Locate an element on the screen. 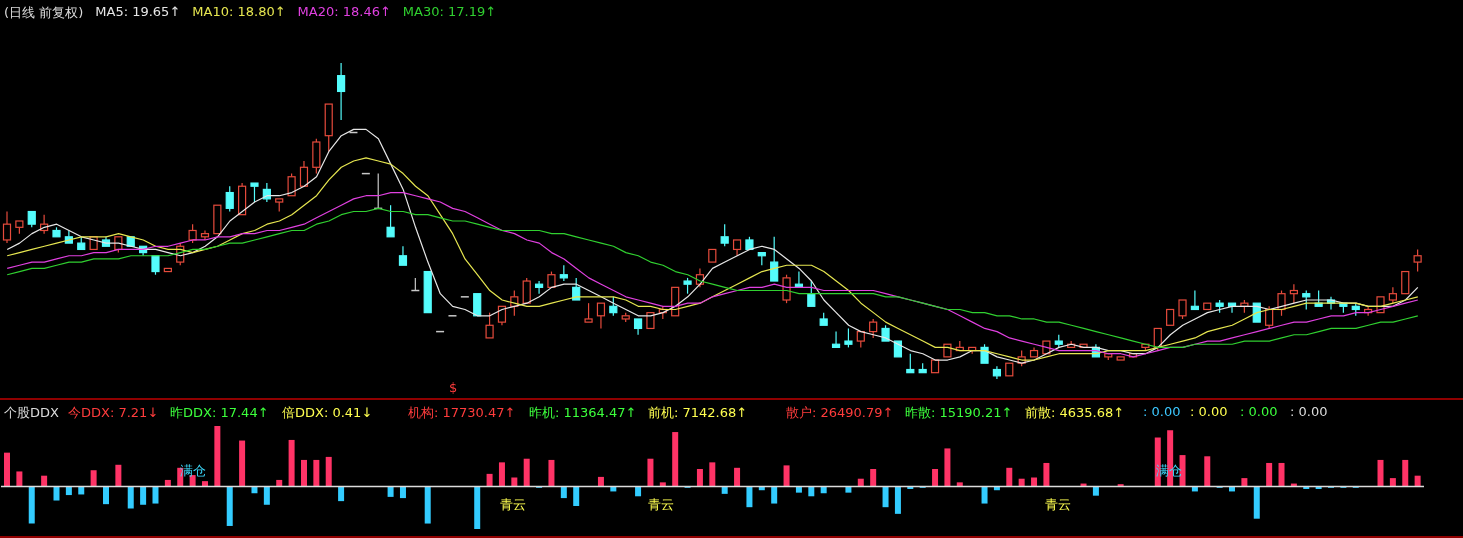 The width and height of the screenshot is (1463, 538). text: 今DDX: 7.21↓ is located at coordinates (113, 413).